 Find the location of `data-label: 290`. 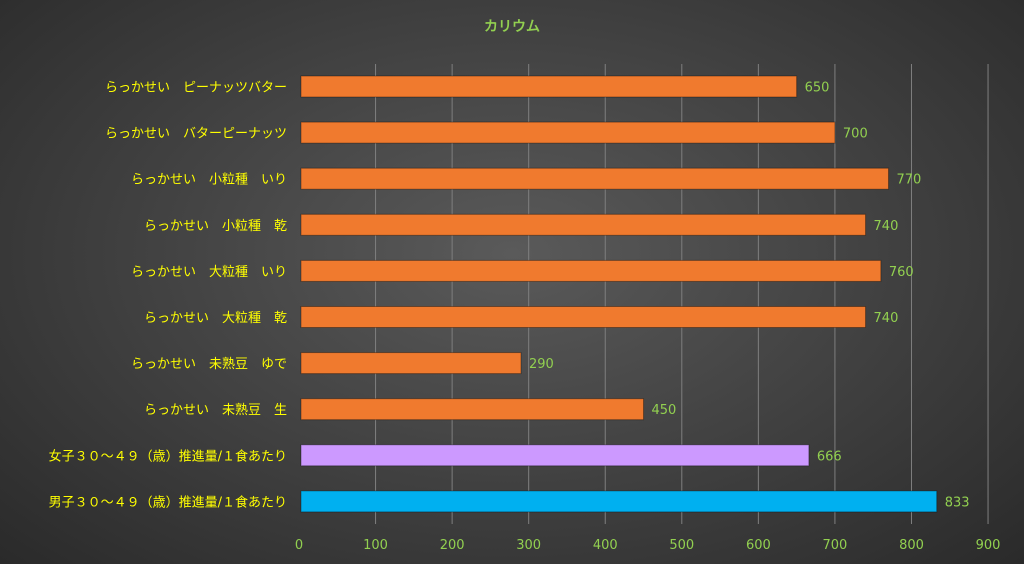

data-label: 290 is located at coordinates (541, 364).